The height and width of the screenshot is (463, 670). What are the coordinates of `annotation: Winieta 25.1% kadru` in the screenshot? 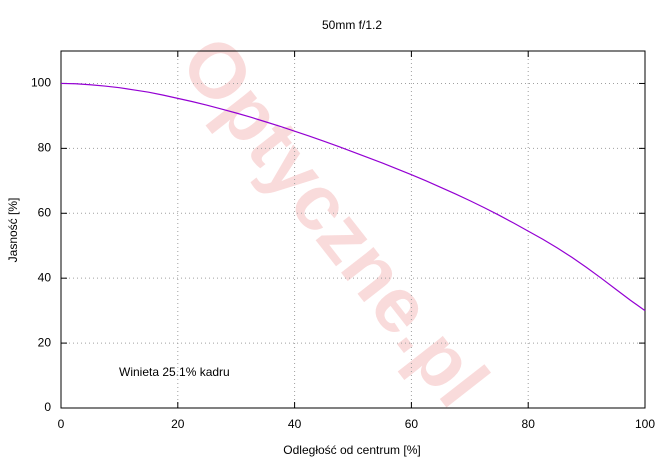 It's located at (174, 372).